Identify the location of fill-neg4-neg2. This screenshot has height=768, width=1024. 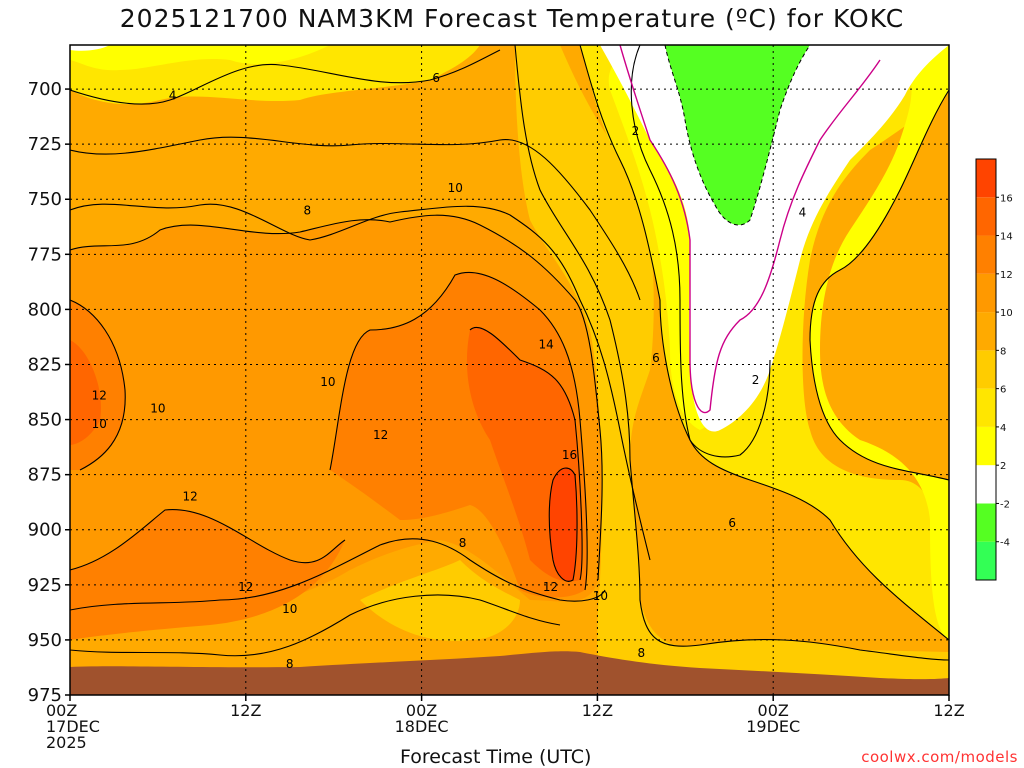
(737, 135).